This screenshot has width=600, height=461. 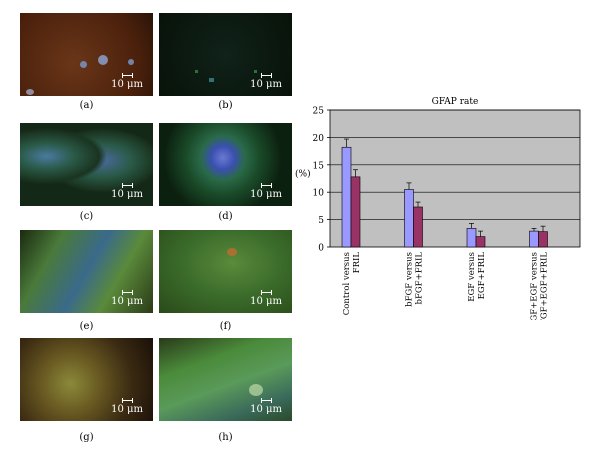 What do you see at coordinates (321, 221) in the screenshot?
I see `y-tick-label: 5` at bounding box center [321, 221].